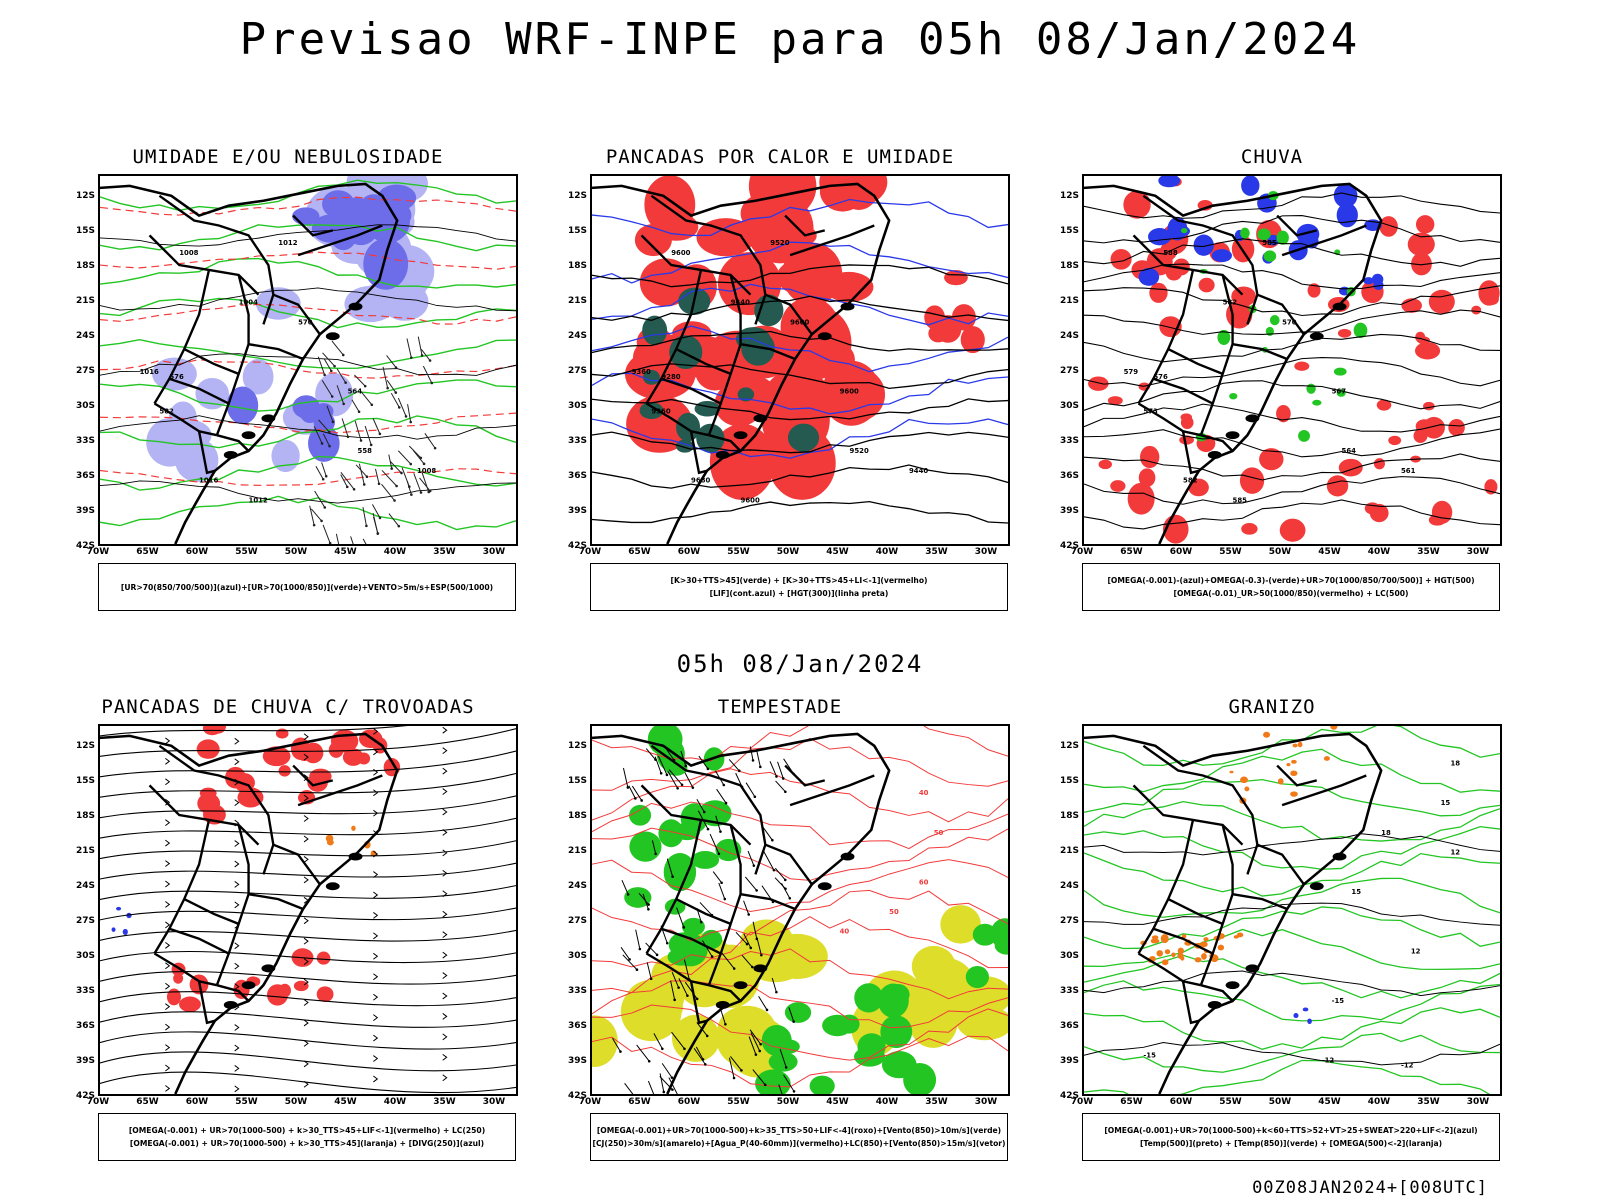  What do you see at coordinates (1280, 552) in the screenshot?
I see `lon-tick-label: 50W` at bounding box center [1280, 552].